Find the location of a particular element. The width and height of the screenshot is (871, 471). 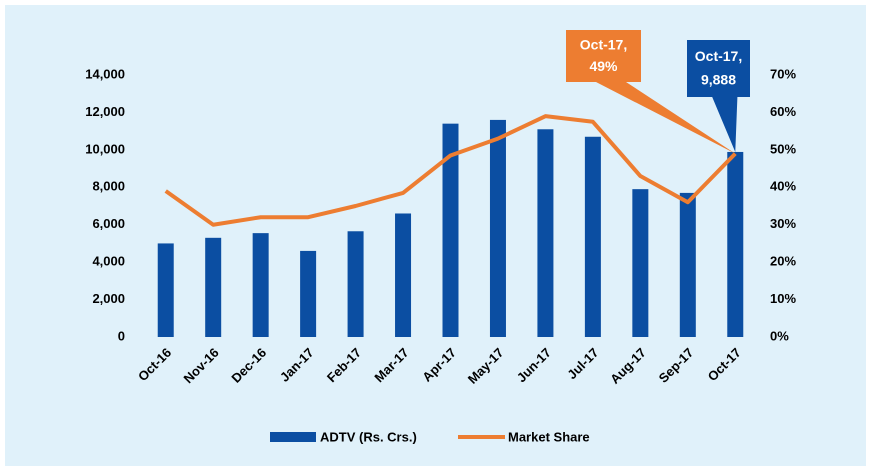

data-label: 9,888 is located at coordinates (718, 80).